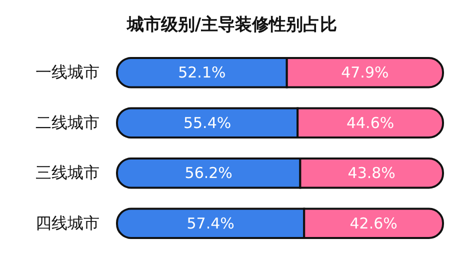  What do you see at coordinates (210, 223) in the screenshot?
I see `data-label: 57.4%` at bounding box center [210, 223].